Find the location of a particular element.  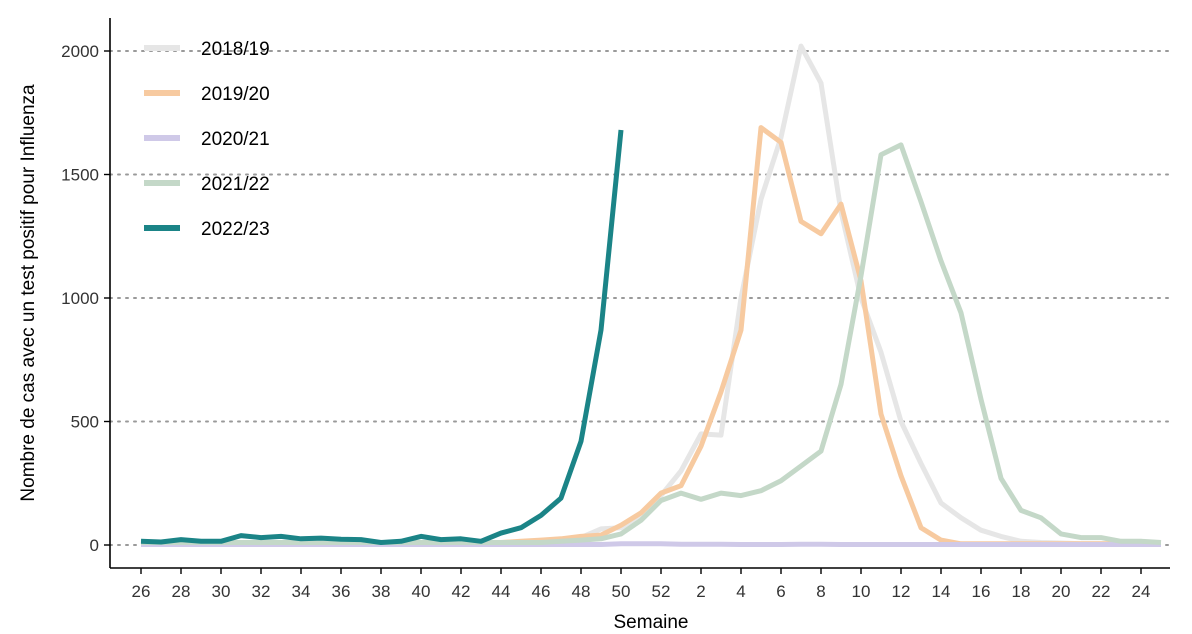

x-axis-title: Semaine is located at coordinates (651, 622).